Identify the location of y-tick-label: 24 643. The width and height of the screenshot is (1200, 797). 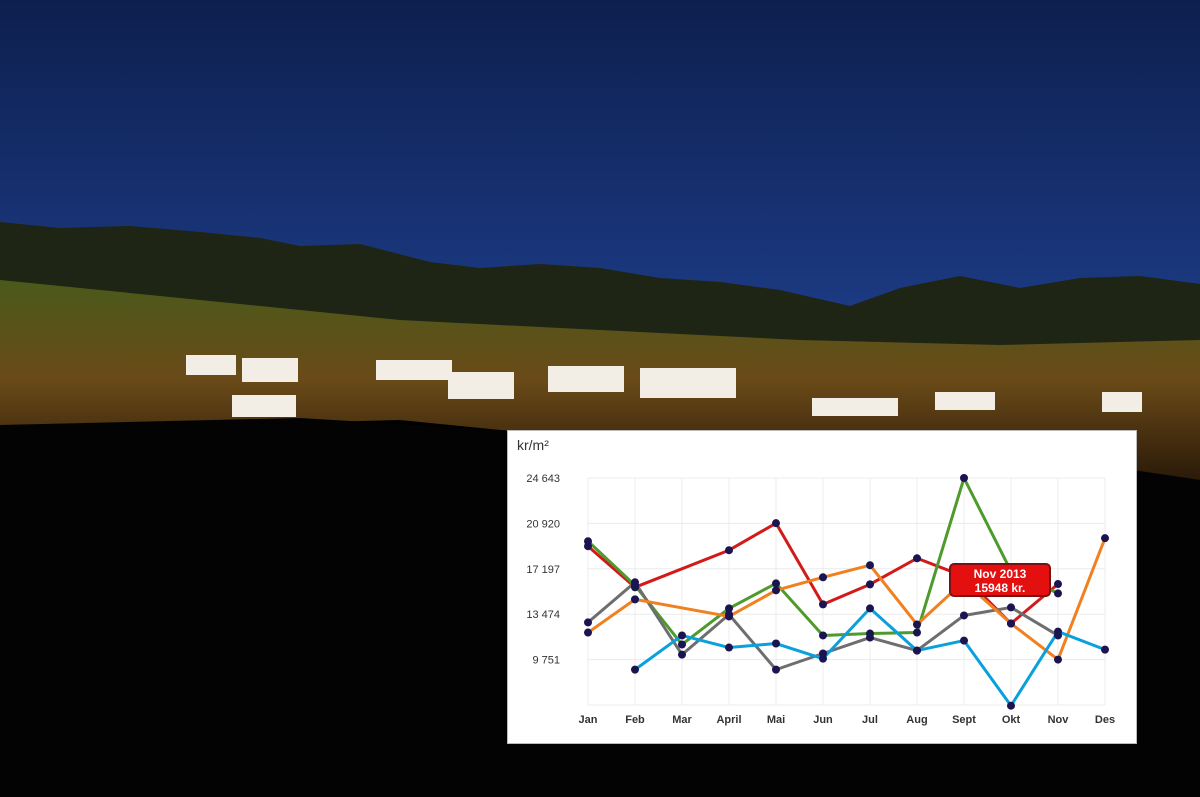
(543, 479).